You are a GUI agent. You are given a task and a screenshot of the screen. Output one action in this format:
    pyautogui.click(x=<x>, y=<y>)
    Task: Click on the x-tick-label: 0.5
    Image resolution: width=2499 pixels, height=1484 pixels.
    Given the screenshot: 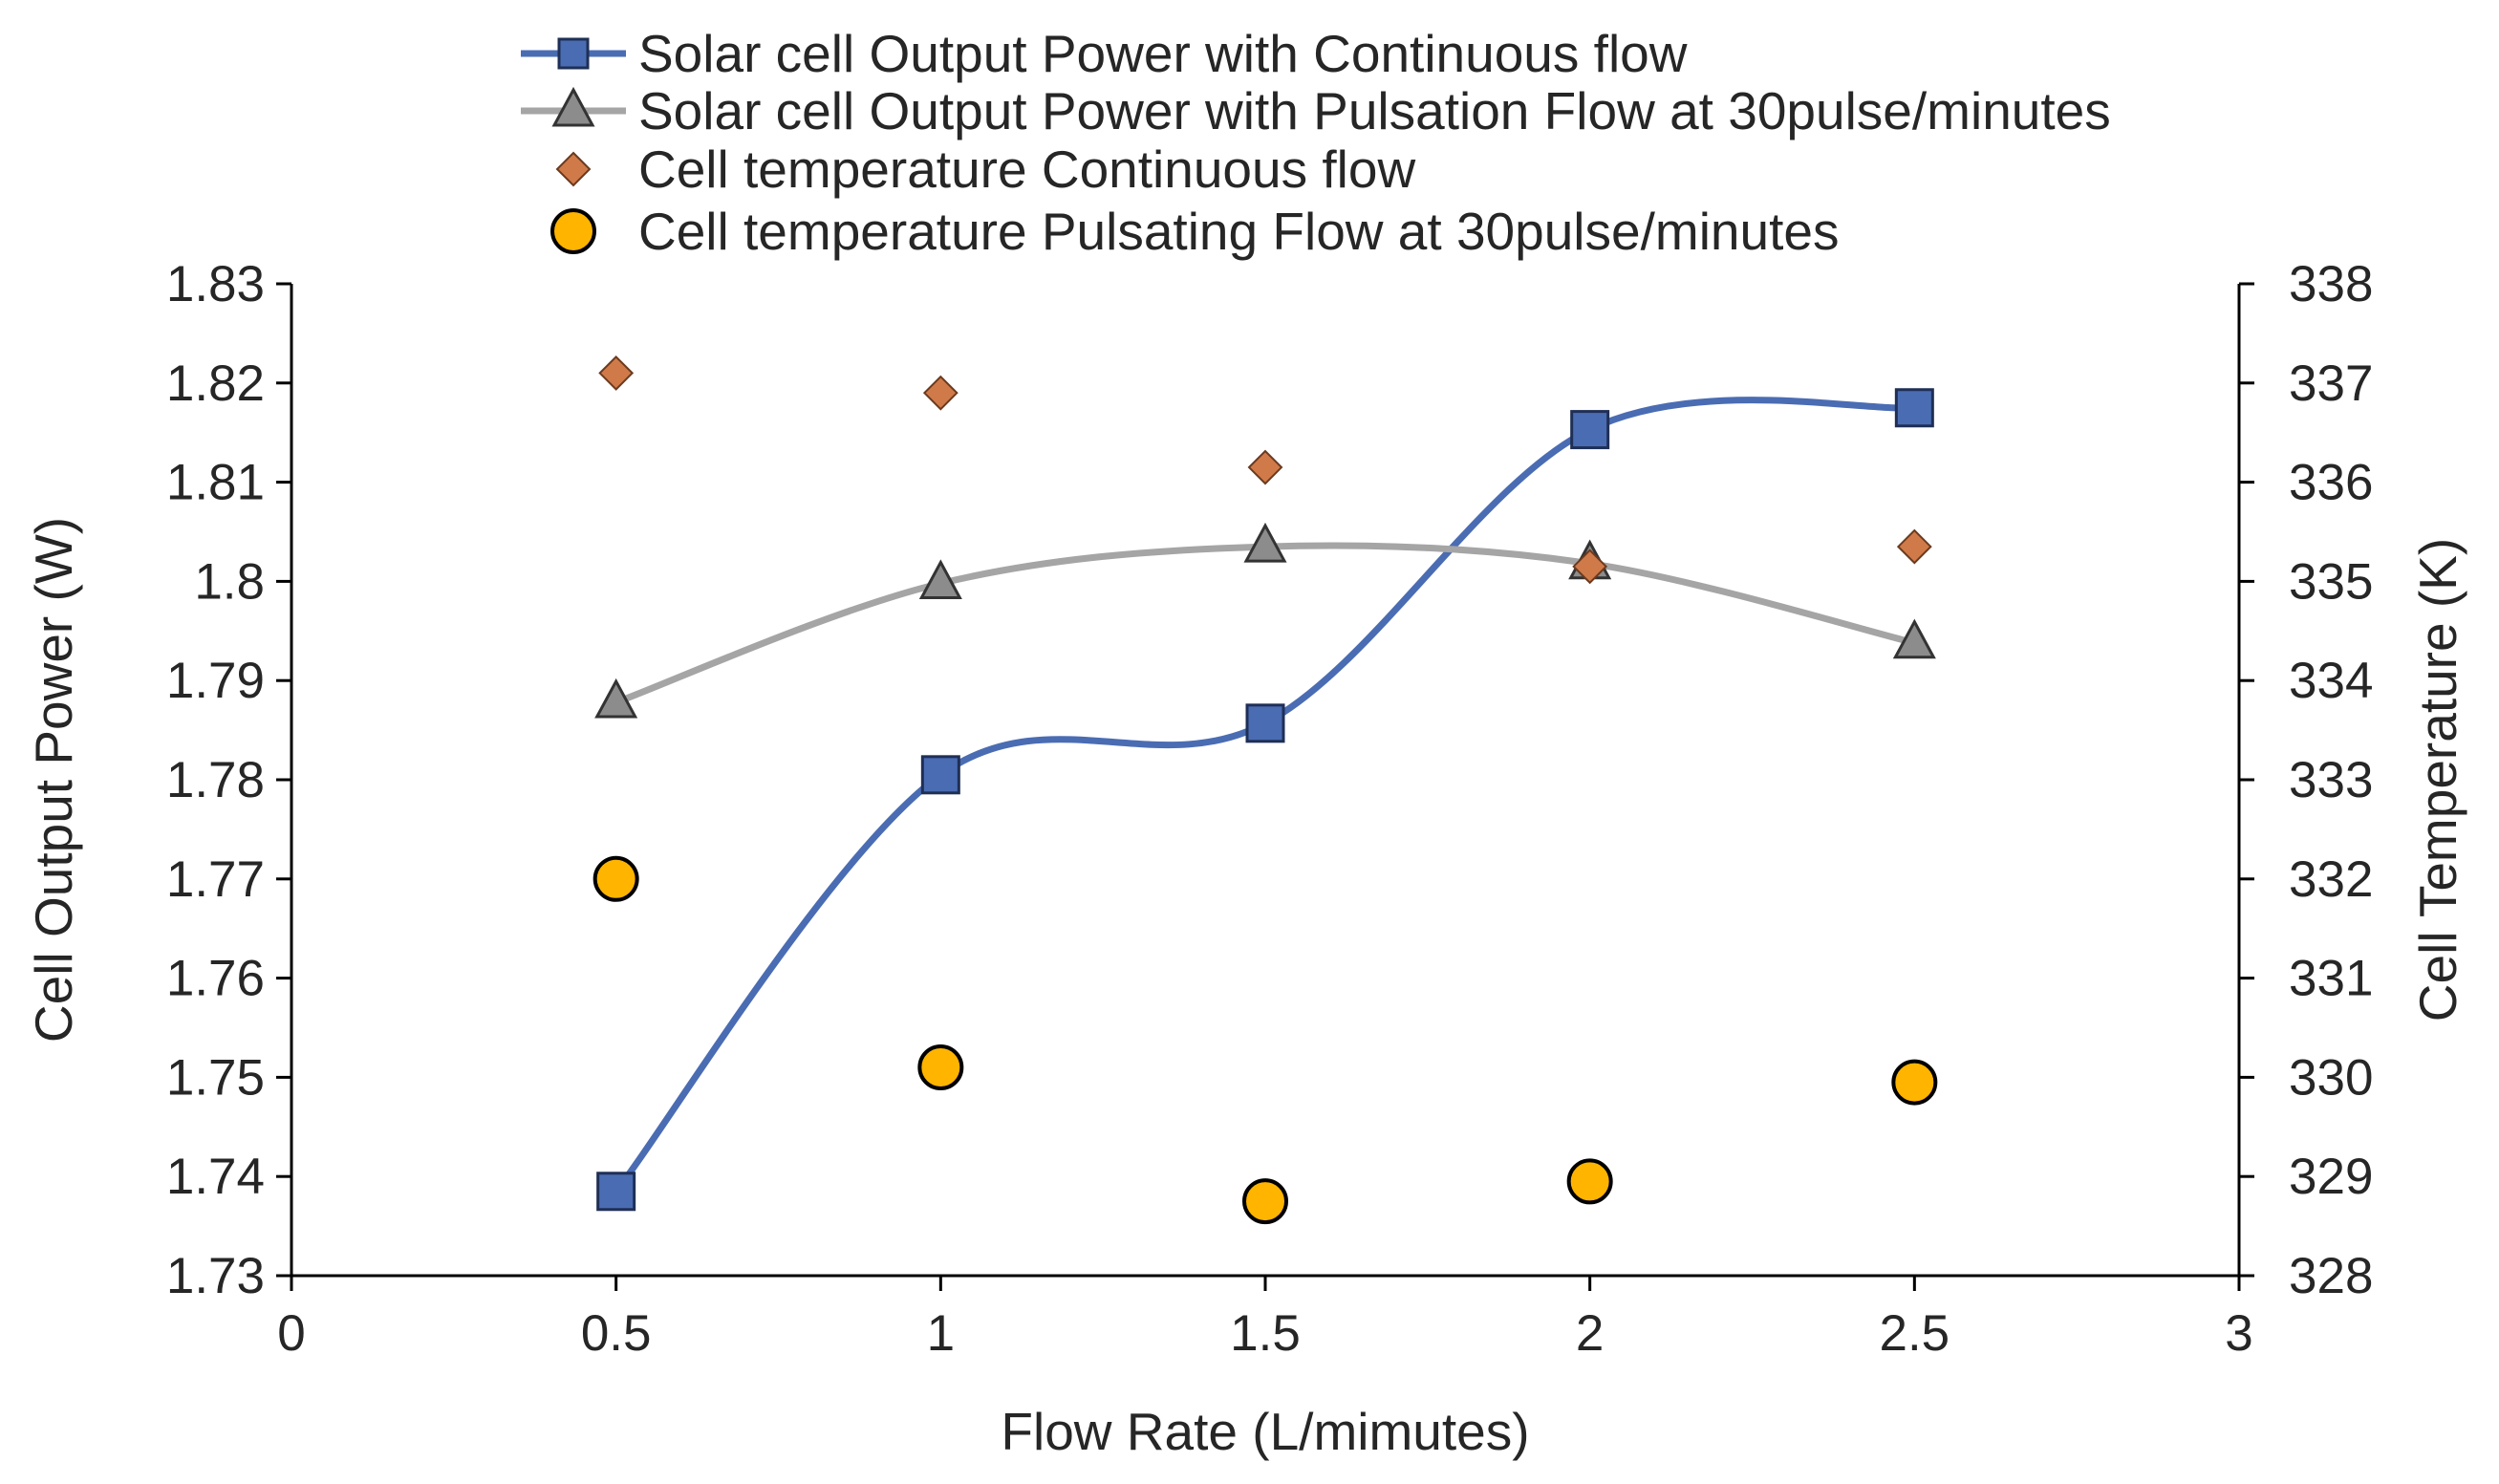 What is the action you would take?
    pyautogui.click(x=617, y=1334)
    